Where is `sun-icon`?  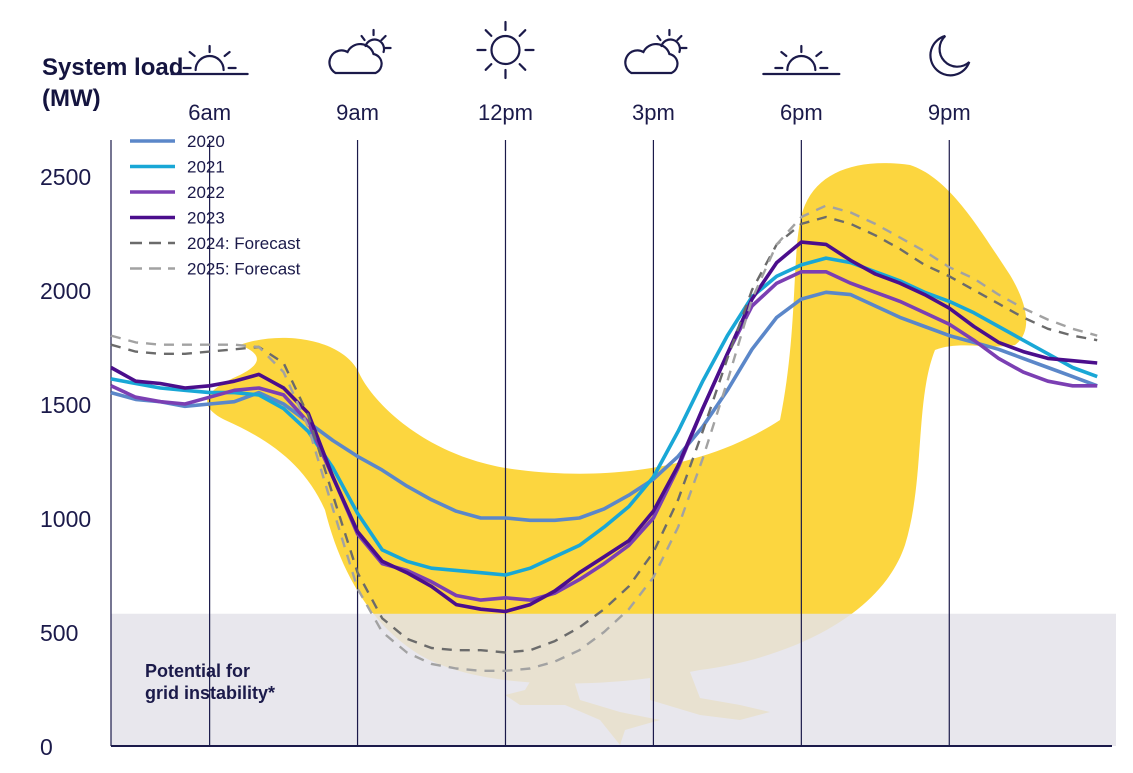
sun-icon is located at coordinates (505, 50).